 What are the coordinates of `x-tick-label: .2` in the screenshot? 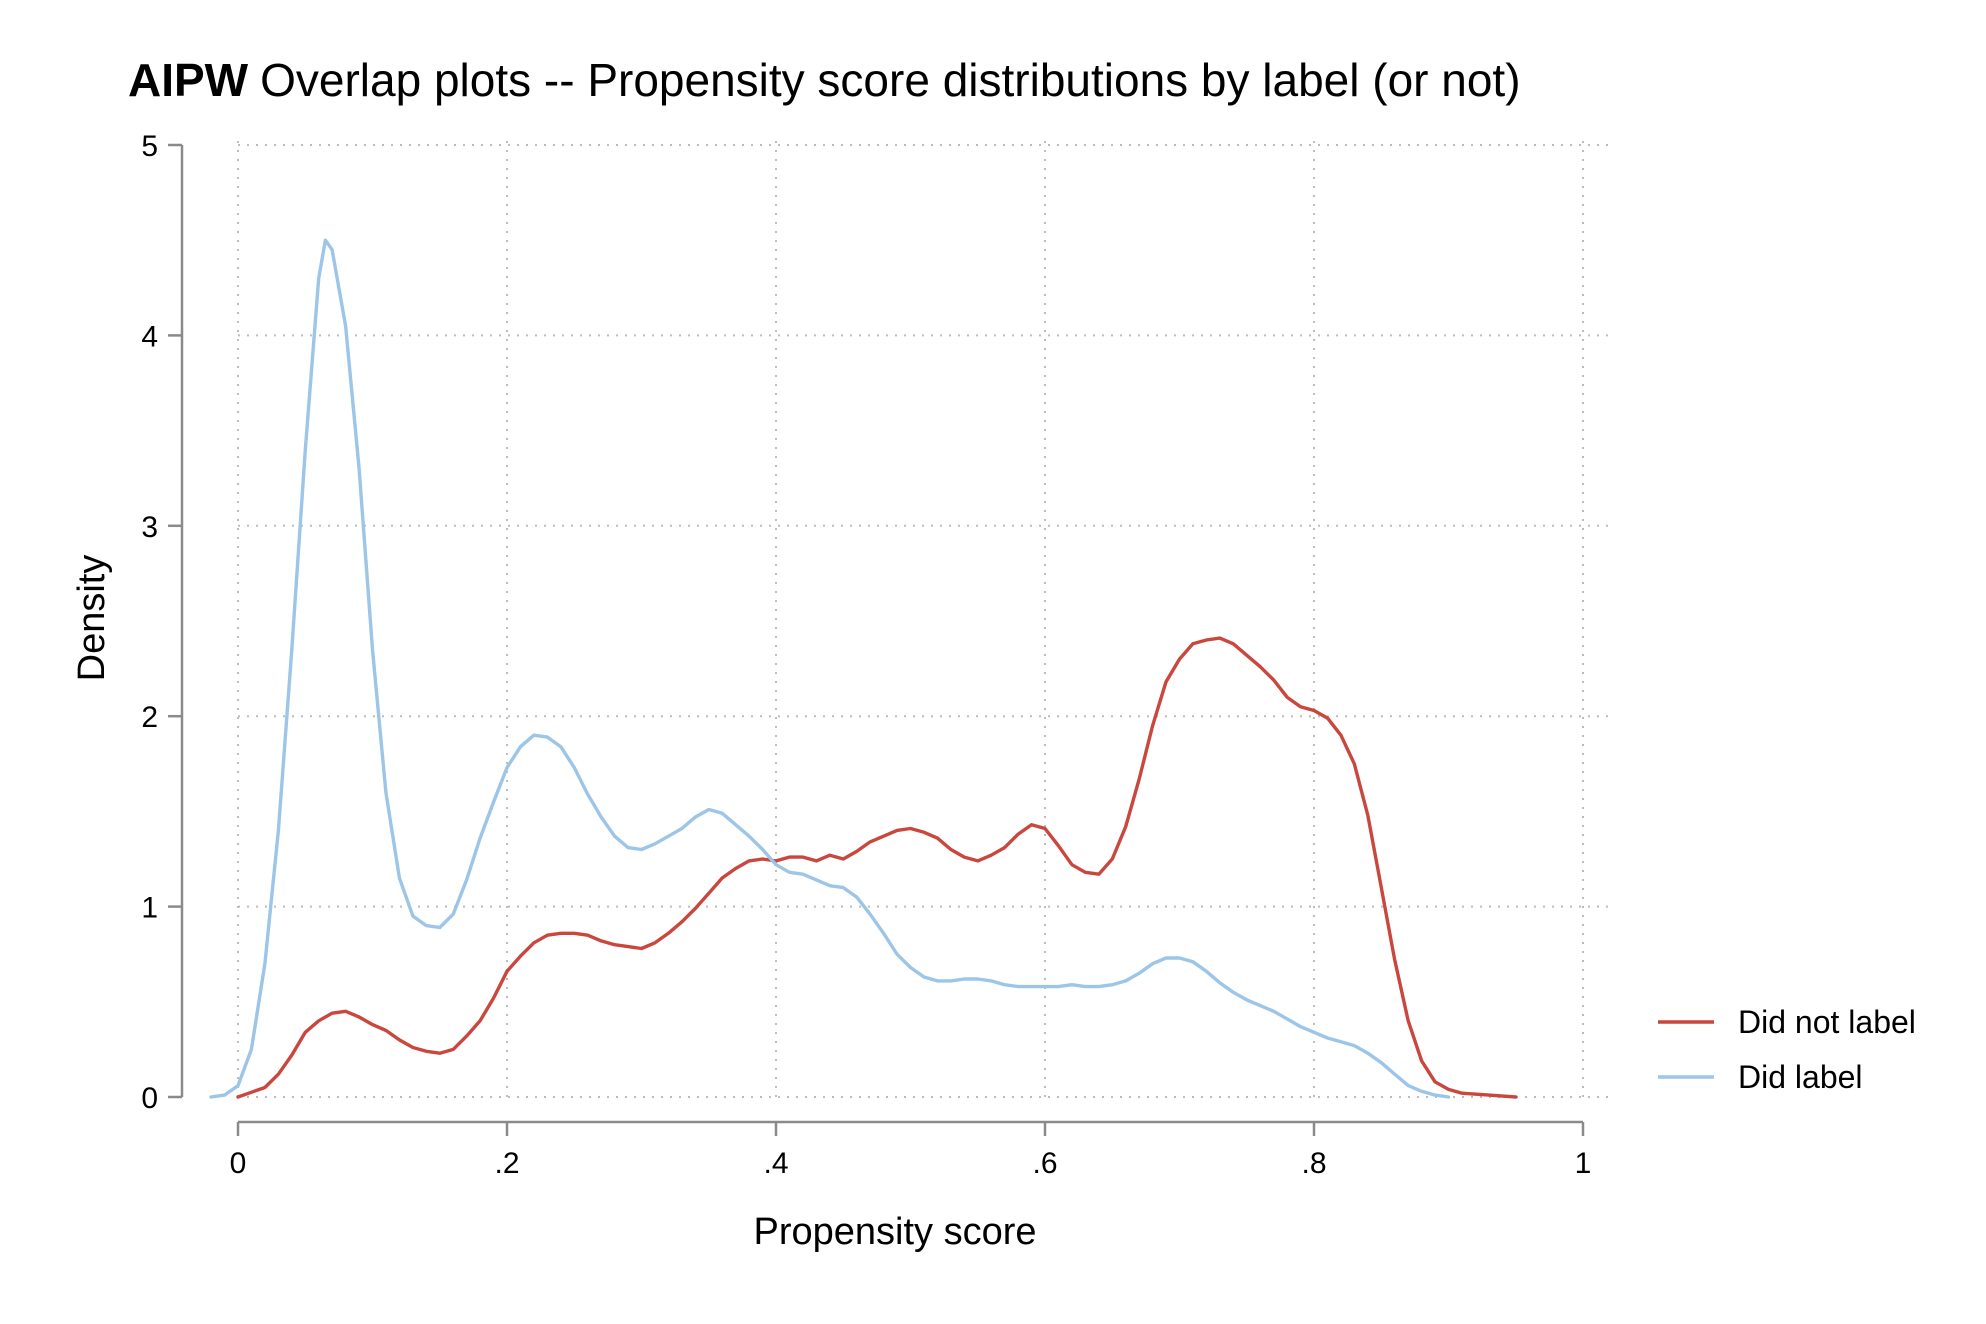 It's located at (506, 1163).